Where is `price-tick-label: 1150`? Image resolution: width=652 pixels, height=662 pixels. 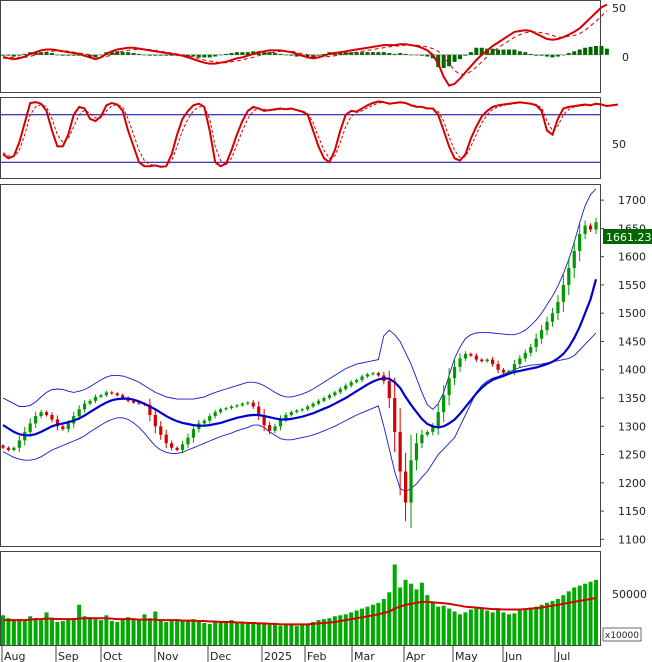 price-tick-label: 1150 is located at coordinates (632, 511).